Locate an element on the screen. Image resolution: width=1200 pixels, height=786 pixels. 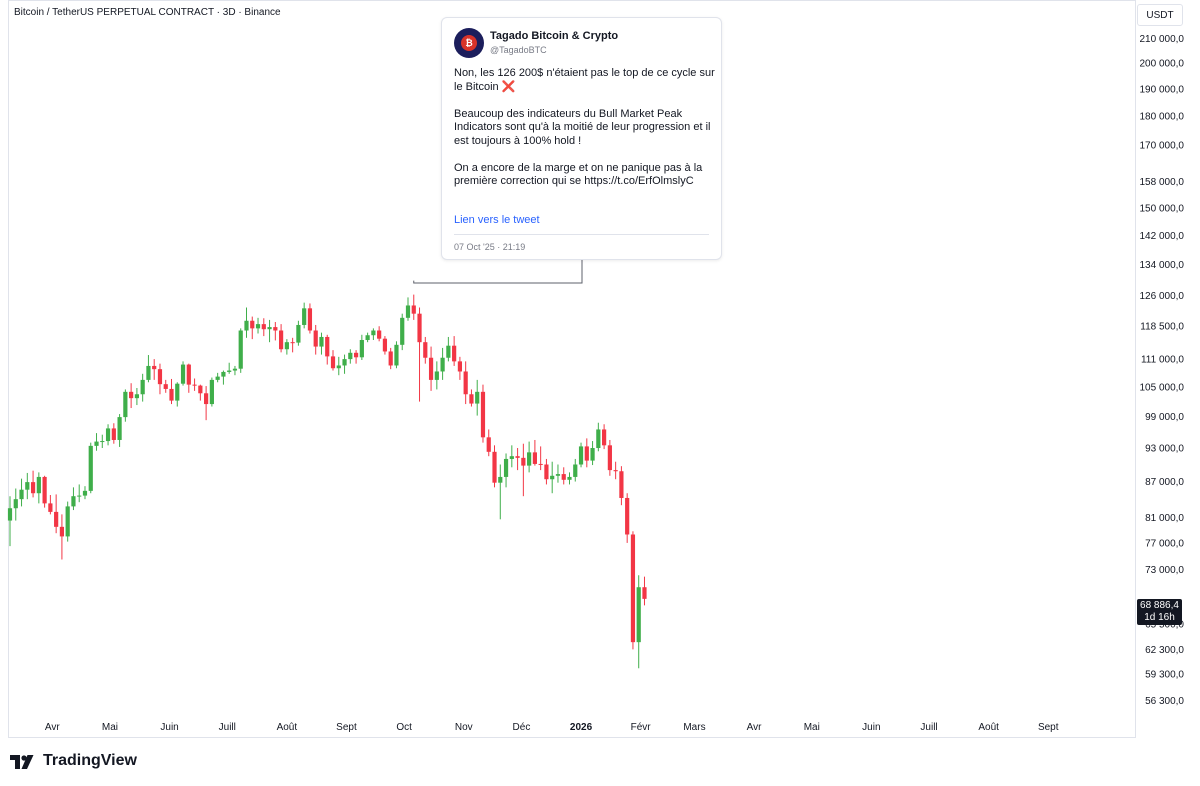
tweet-date: 07 Oct '25 · 21:19 is located at coordinates (490, 247).